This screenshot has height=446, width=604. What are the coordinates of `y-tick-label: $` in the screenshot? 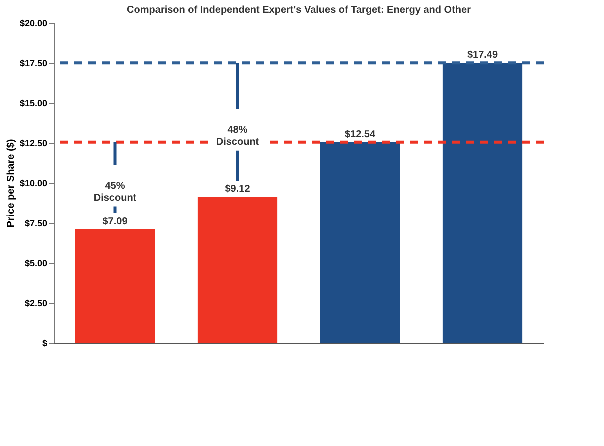 It's located at (45, 343).